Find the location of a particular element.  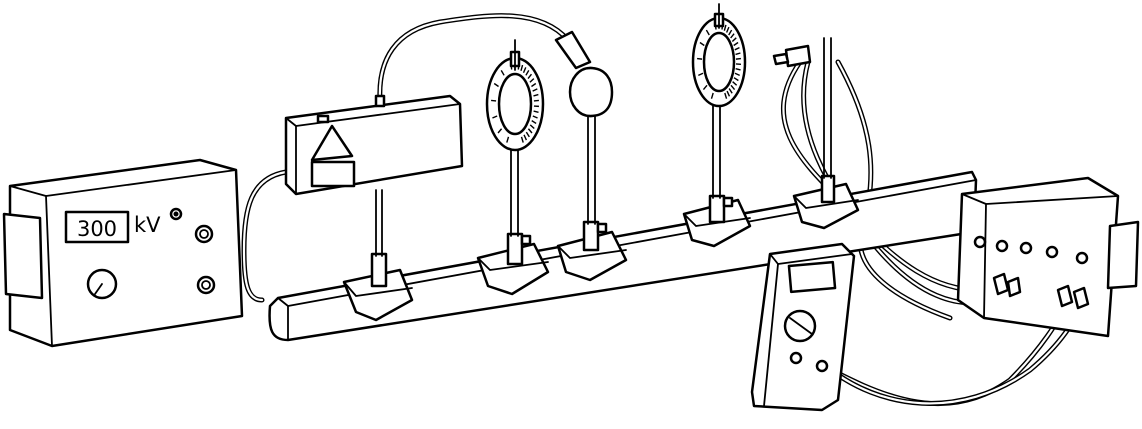

signal-unit-side-handle is located at coordinates (1123, 255).